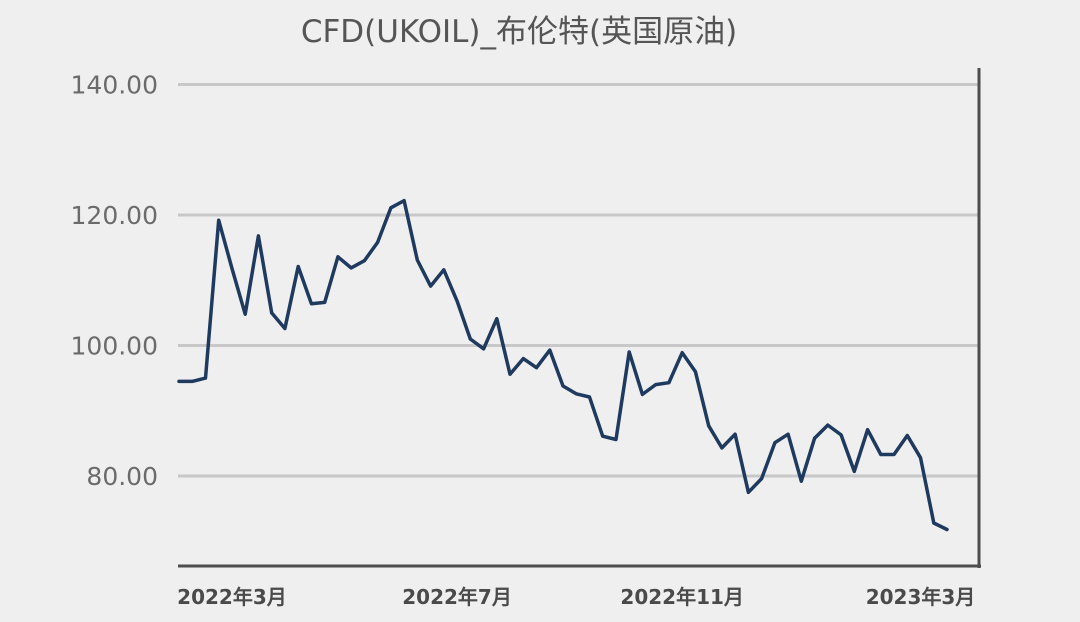  Describe the element at coordinates (114, 215) in the screenshot. I see `y-tick-label: 120.00` at that location.